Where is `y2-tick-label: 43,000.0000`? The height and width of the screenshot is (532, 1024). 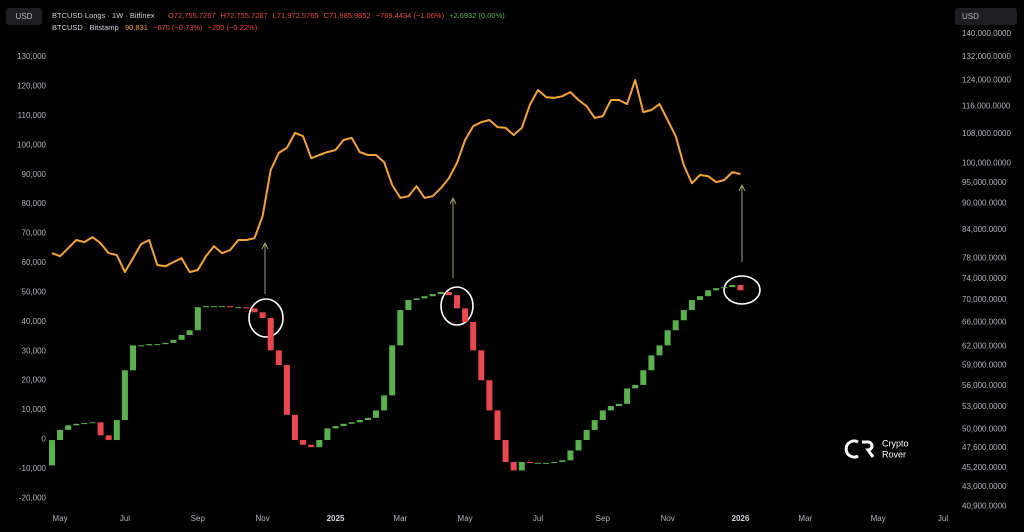 y2-tick-label: 43,000.0000 is located at coordinates (984, 486).